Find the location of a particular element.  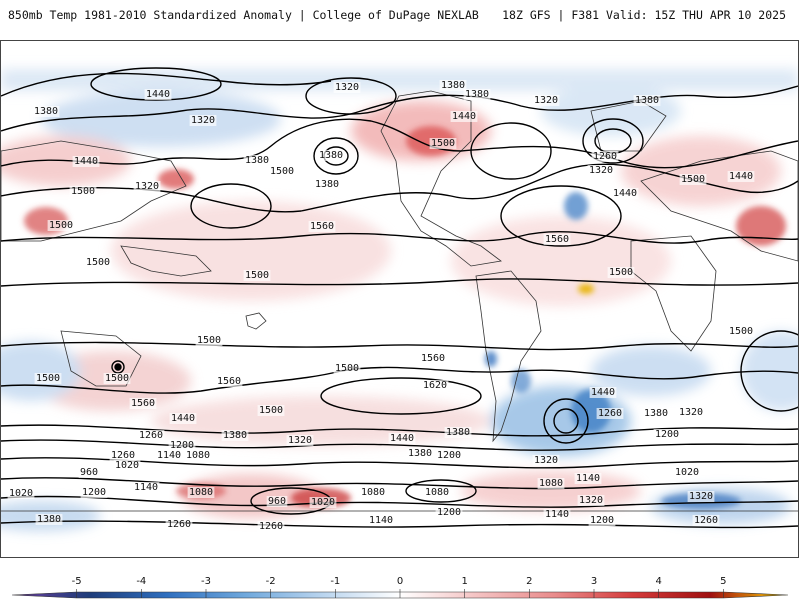

anomaly-colorbar: -5 -4 -3 -2 -1 0 1 2 3 4 5 is located at coordinates (400, 585).